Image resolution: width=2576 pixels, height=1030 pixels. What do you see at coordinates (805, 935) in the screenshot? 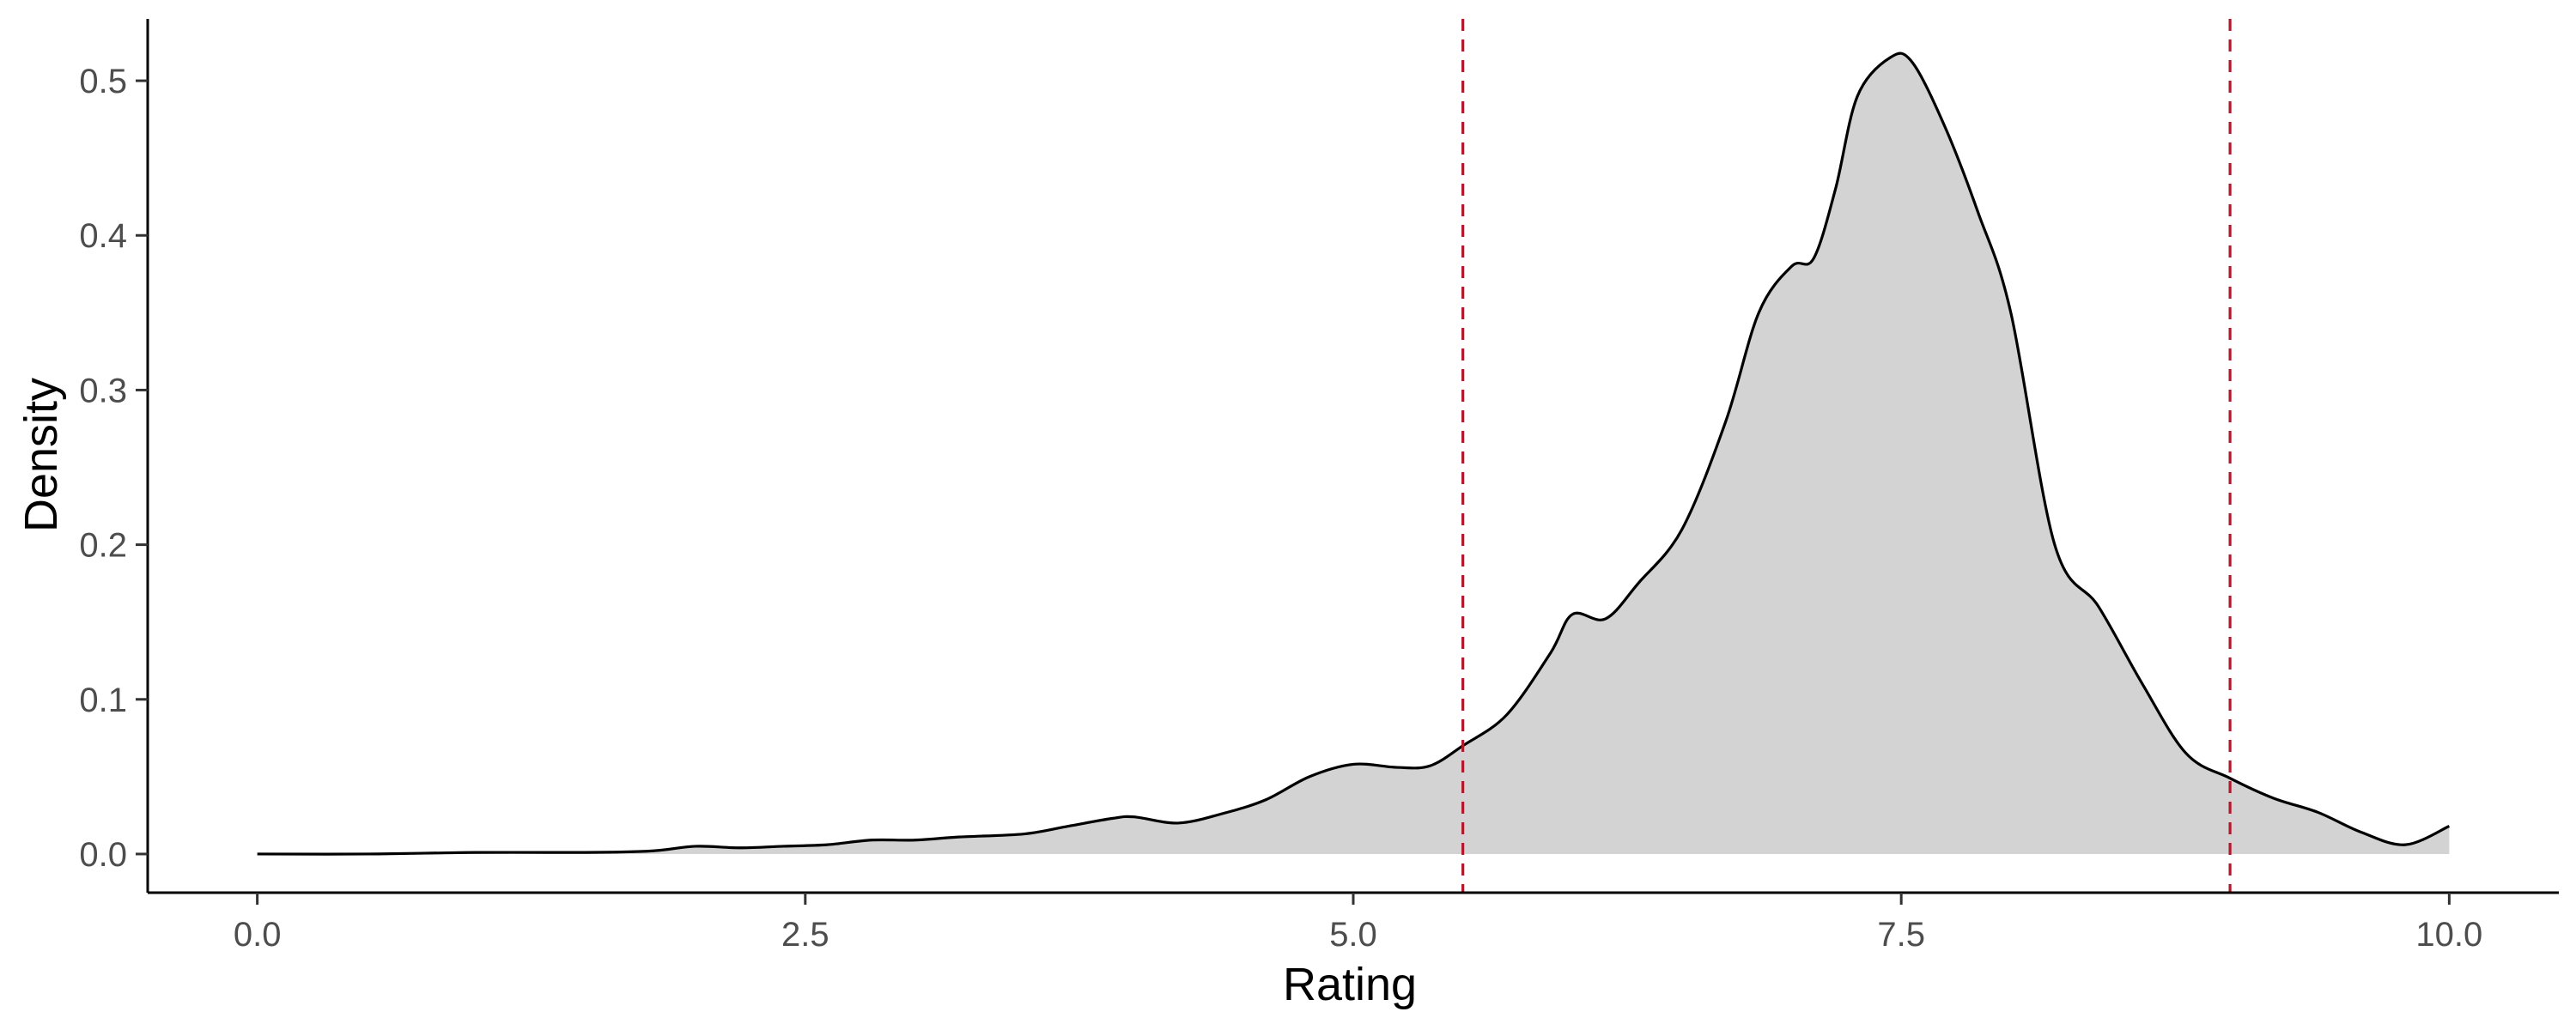
I see `x-tick-label: 2.5` at bounding box center [805, 935].